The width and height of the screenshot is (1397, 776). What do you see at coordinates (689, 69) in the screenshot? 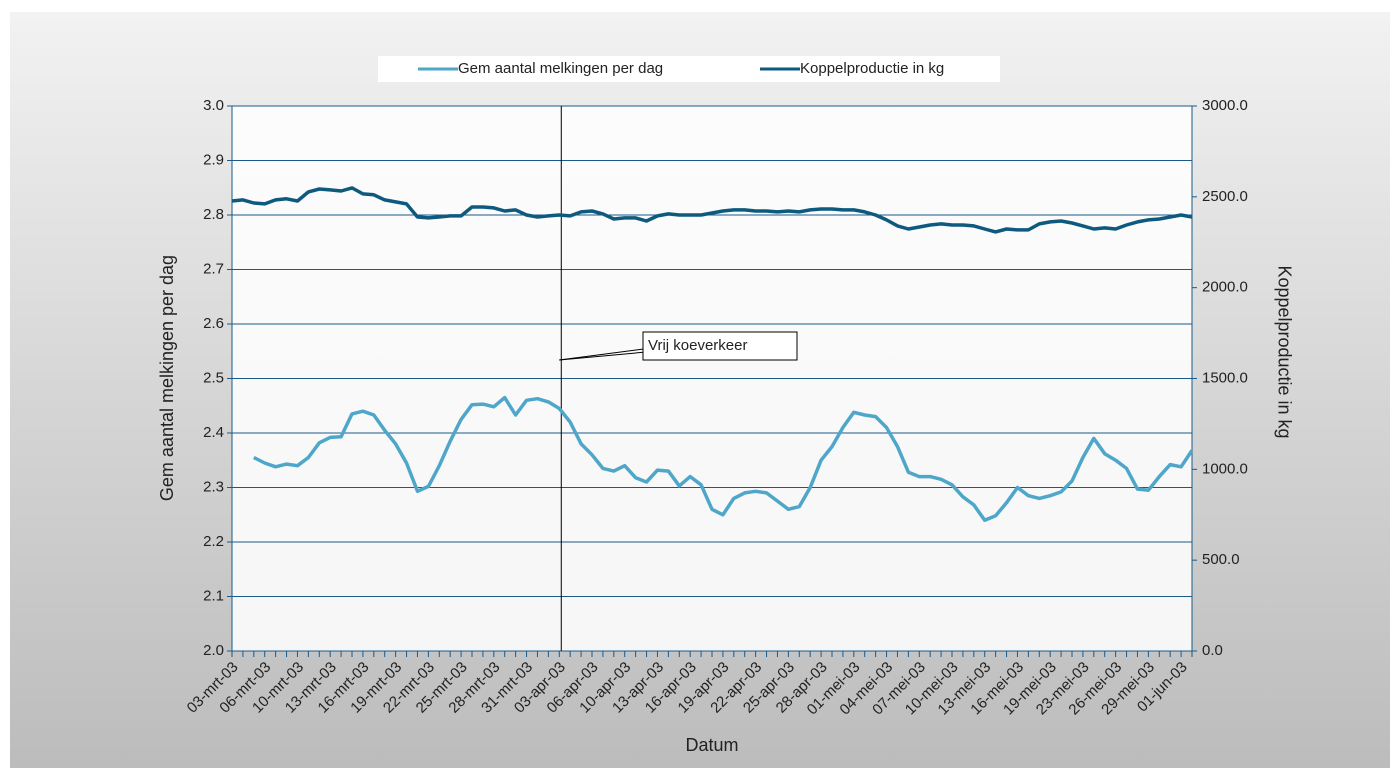
I see `legend-box` at bounding box center [689, 69].